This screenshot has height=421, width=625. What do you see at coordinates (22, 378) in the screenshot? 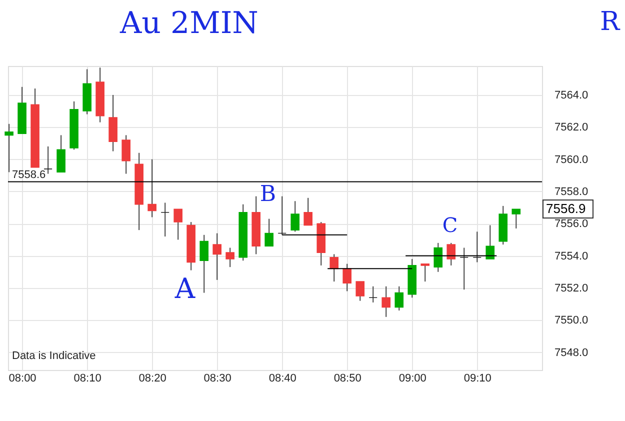
I see `x-tick-label: 08:00` at bounding box center [22, 378].